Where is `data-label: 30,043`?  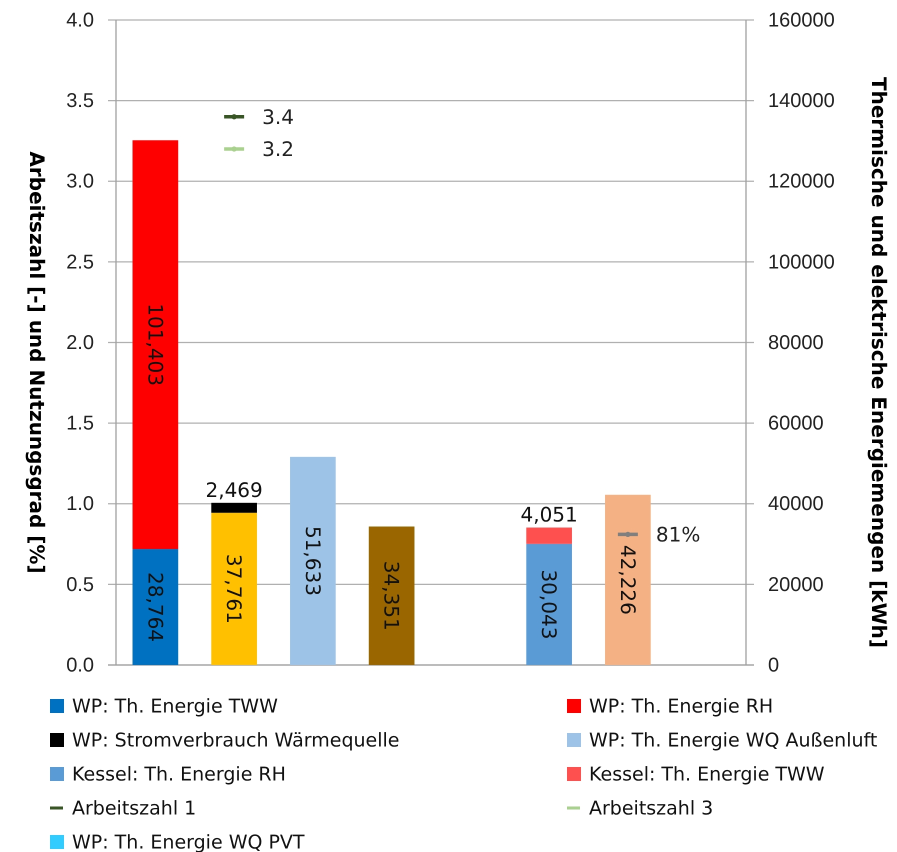
data-label: 30,043 is located at coordinates (549, 604).